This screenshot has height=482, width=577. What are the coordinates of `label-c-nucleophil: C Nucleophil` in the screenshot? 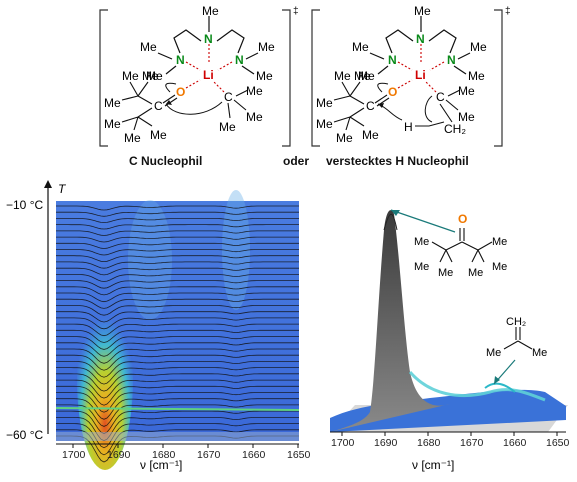 It's located at (165, 161).